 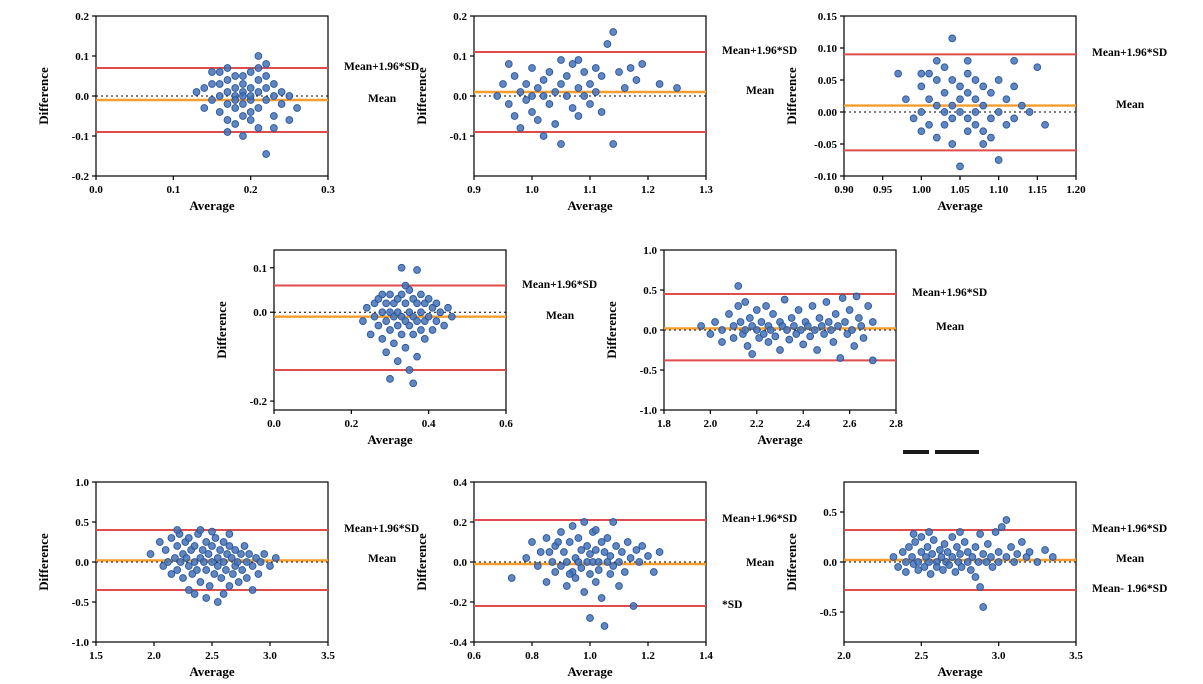 What do you see at coordinates (828, 49) in the screenshot?
I see `y-tick-label: 0.10` at bounding box center [828, 49].